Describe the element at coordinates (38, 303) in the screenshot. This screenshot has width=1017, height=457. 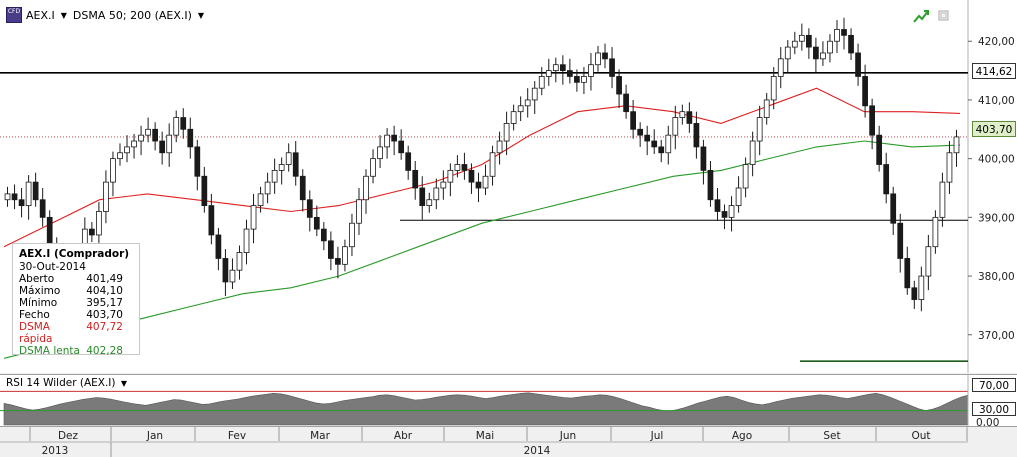
I see `info-label: Mínimo` at that location.